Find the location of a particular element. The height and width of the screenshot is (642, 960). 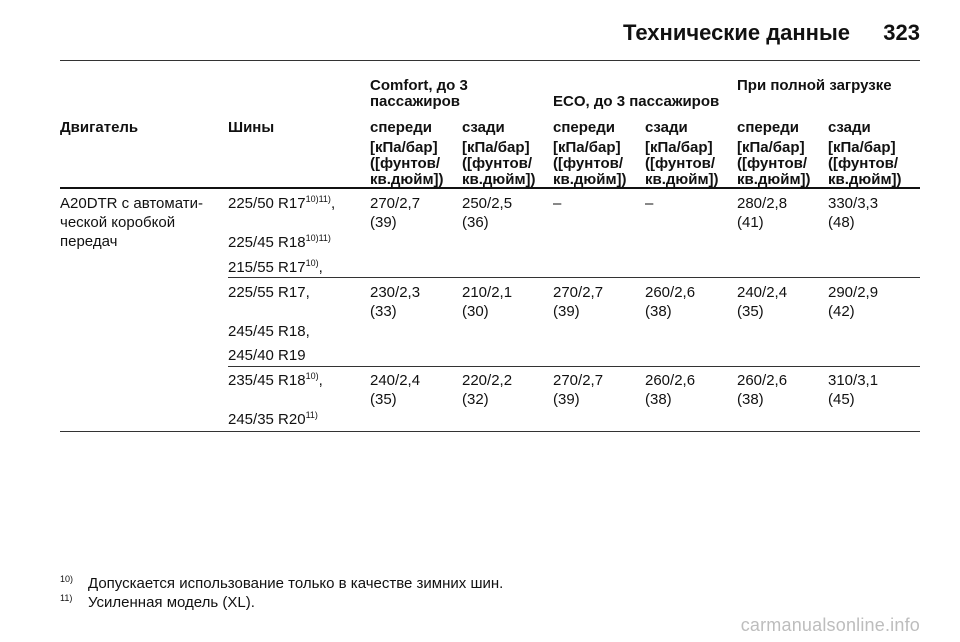

tyre-size: 225/50 R1710)11), is located at coordinates (282, 203).